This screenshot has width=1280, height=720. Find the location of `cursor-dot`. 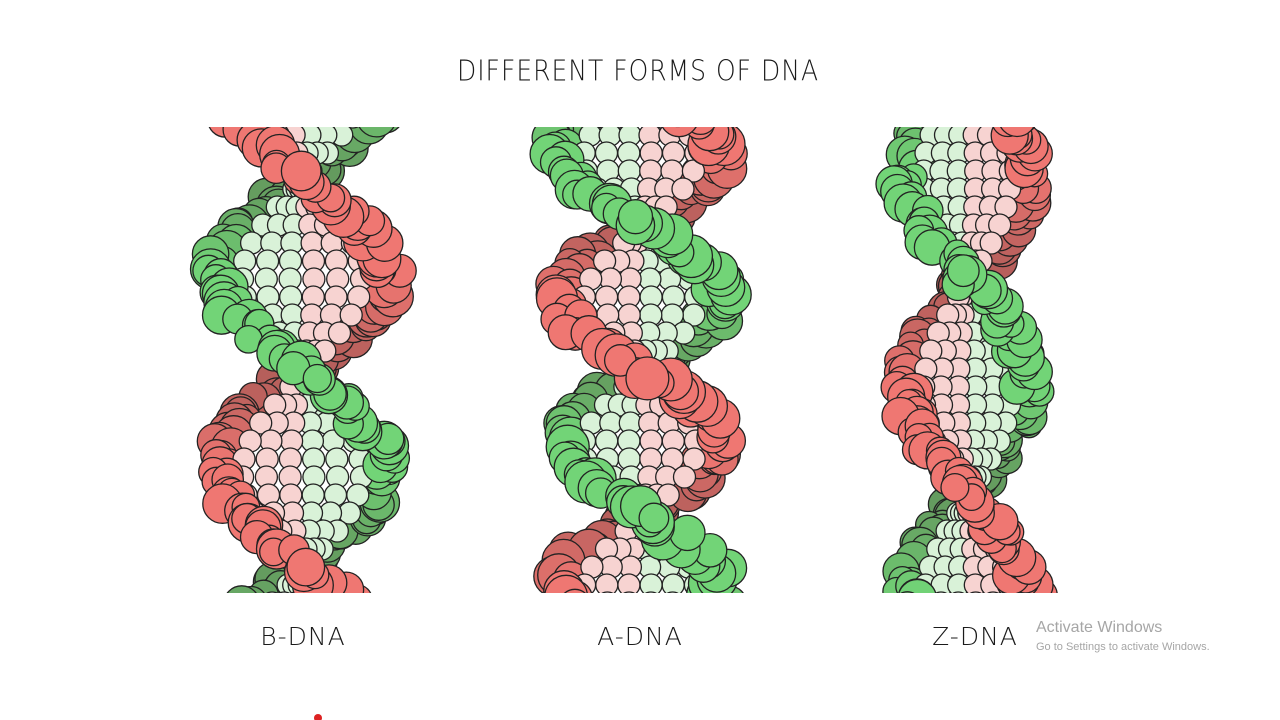

cursor-dot is located at coordinates (318, 717).